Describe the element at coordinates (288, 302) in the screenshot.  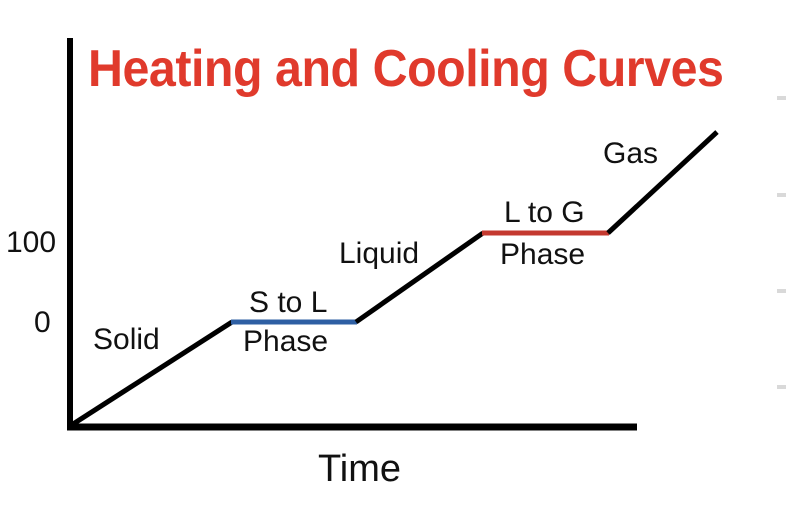
I see `annotation-s-to-l: S to L` at that location.